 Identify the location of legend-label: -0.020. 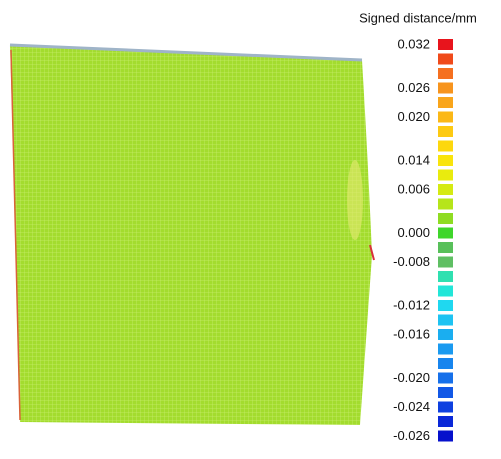
(411, 377).